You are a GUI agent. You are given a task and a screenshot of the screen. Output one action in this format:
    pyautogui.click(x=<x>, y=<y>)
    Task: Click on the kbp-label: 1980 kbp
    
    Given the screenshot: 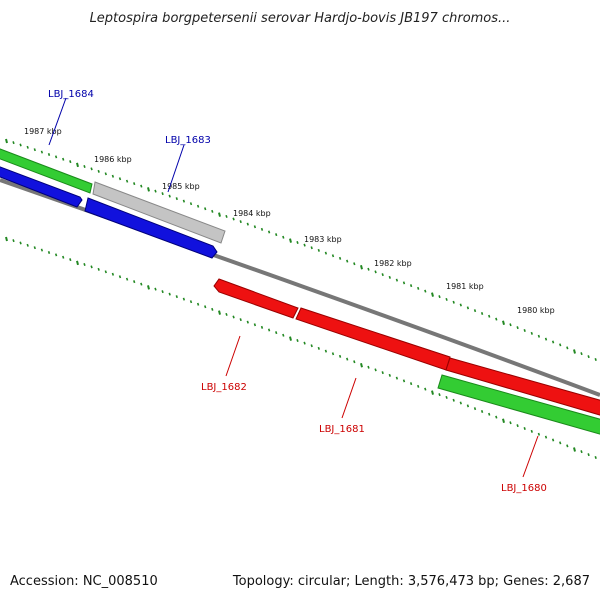 What is the action you would take?
    pyautogui.click(x=536, y=310)
    